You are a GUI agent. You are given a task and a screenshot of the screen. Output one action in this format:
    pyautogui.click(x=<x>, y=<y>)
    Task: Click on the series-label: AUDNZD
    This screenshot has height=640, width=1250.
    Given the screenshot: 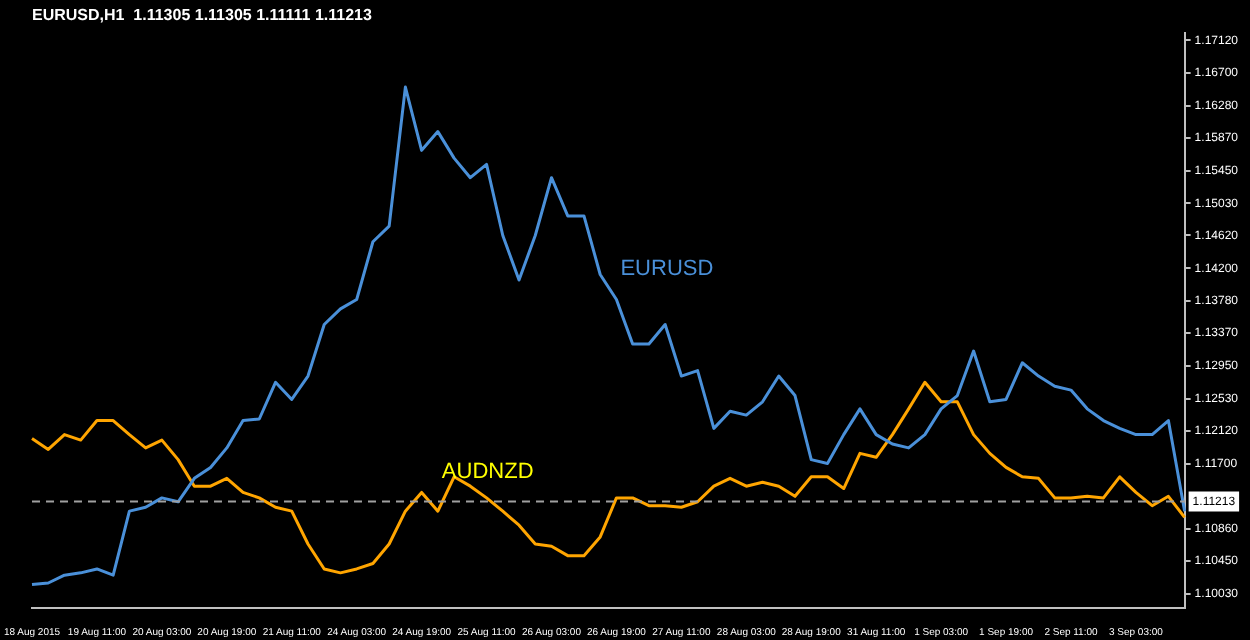 What is the action you would take?
    pyautogui.click(x=487, y=472)
    